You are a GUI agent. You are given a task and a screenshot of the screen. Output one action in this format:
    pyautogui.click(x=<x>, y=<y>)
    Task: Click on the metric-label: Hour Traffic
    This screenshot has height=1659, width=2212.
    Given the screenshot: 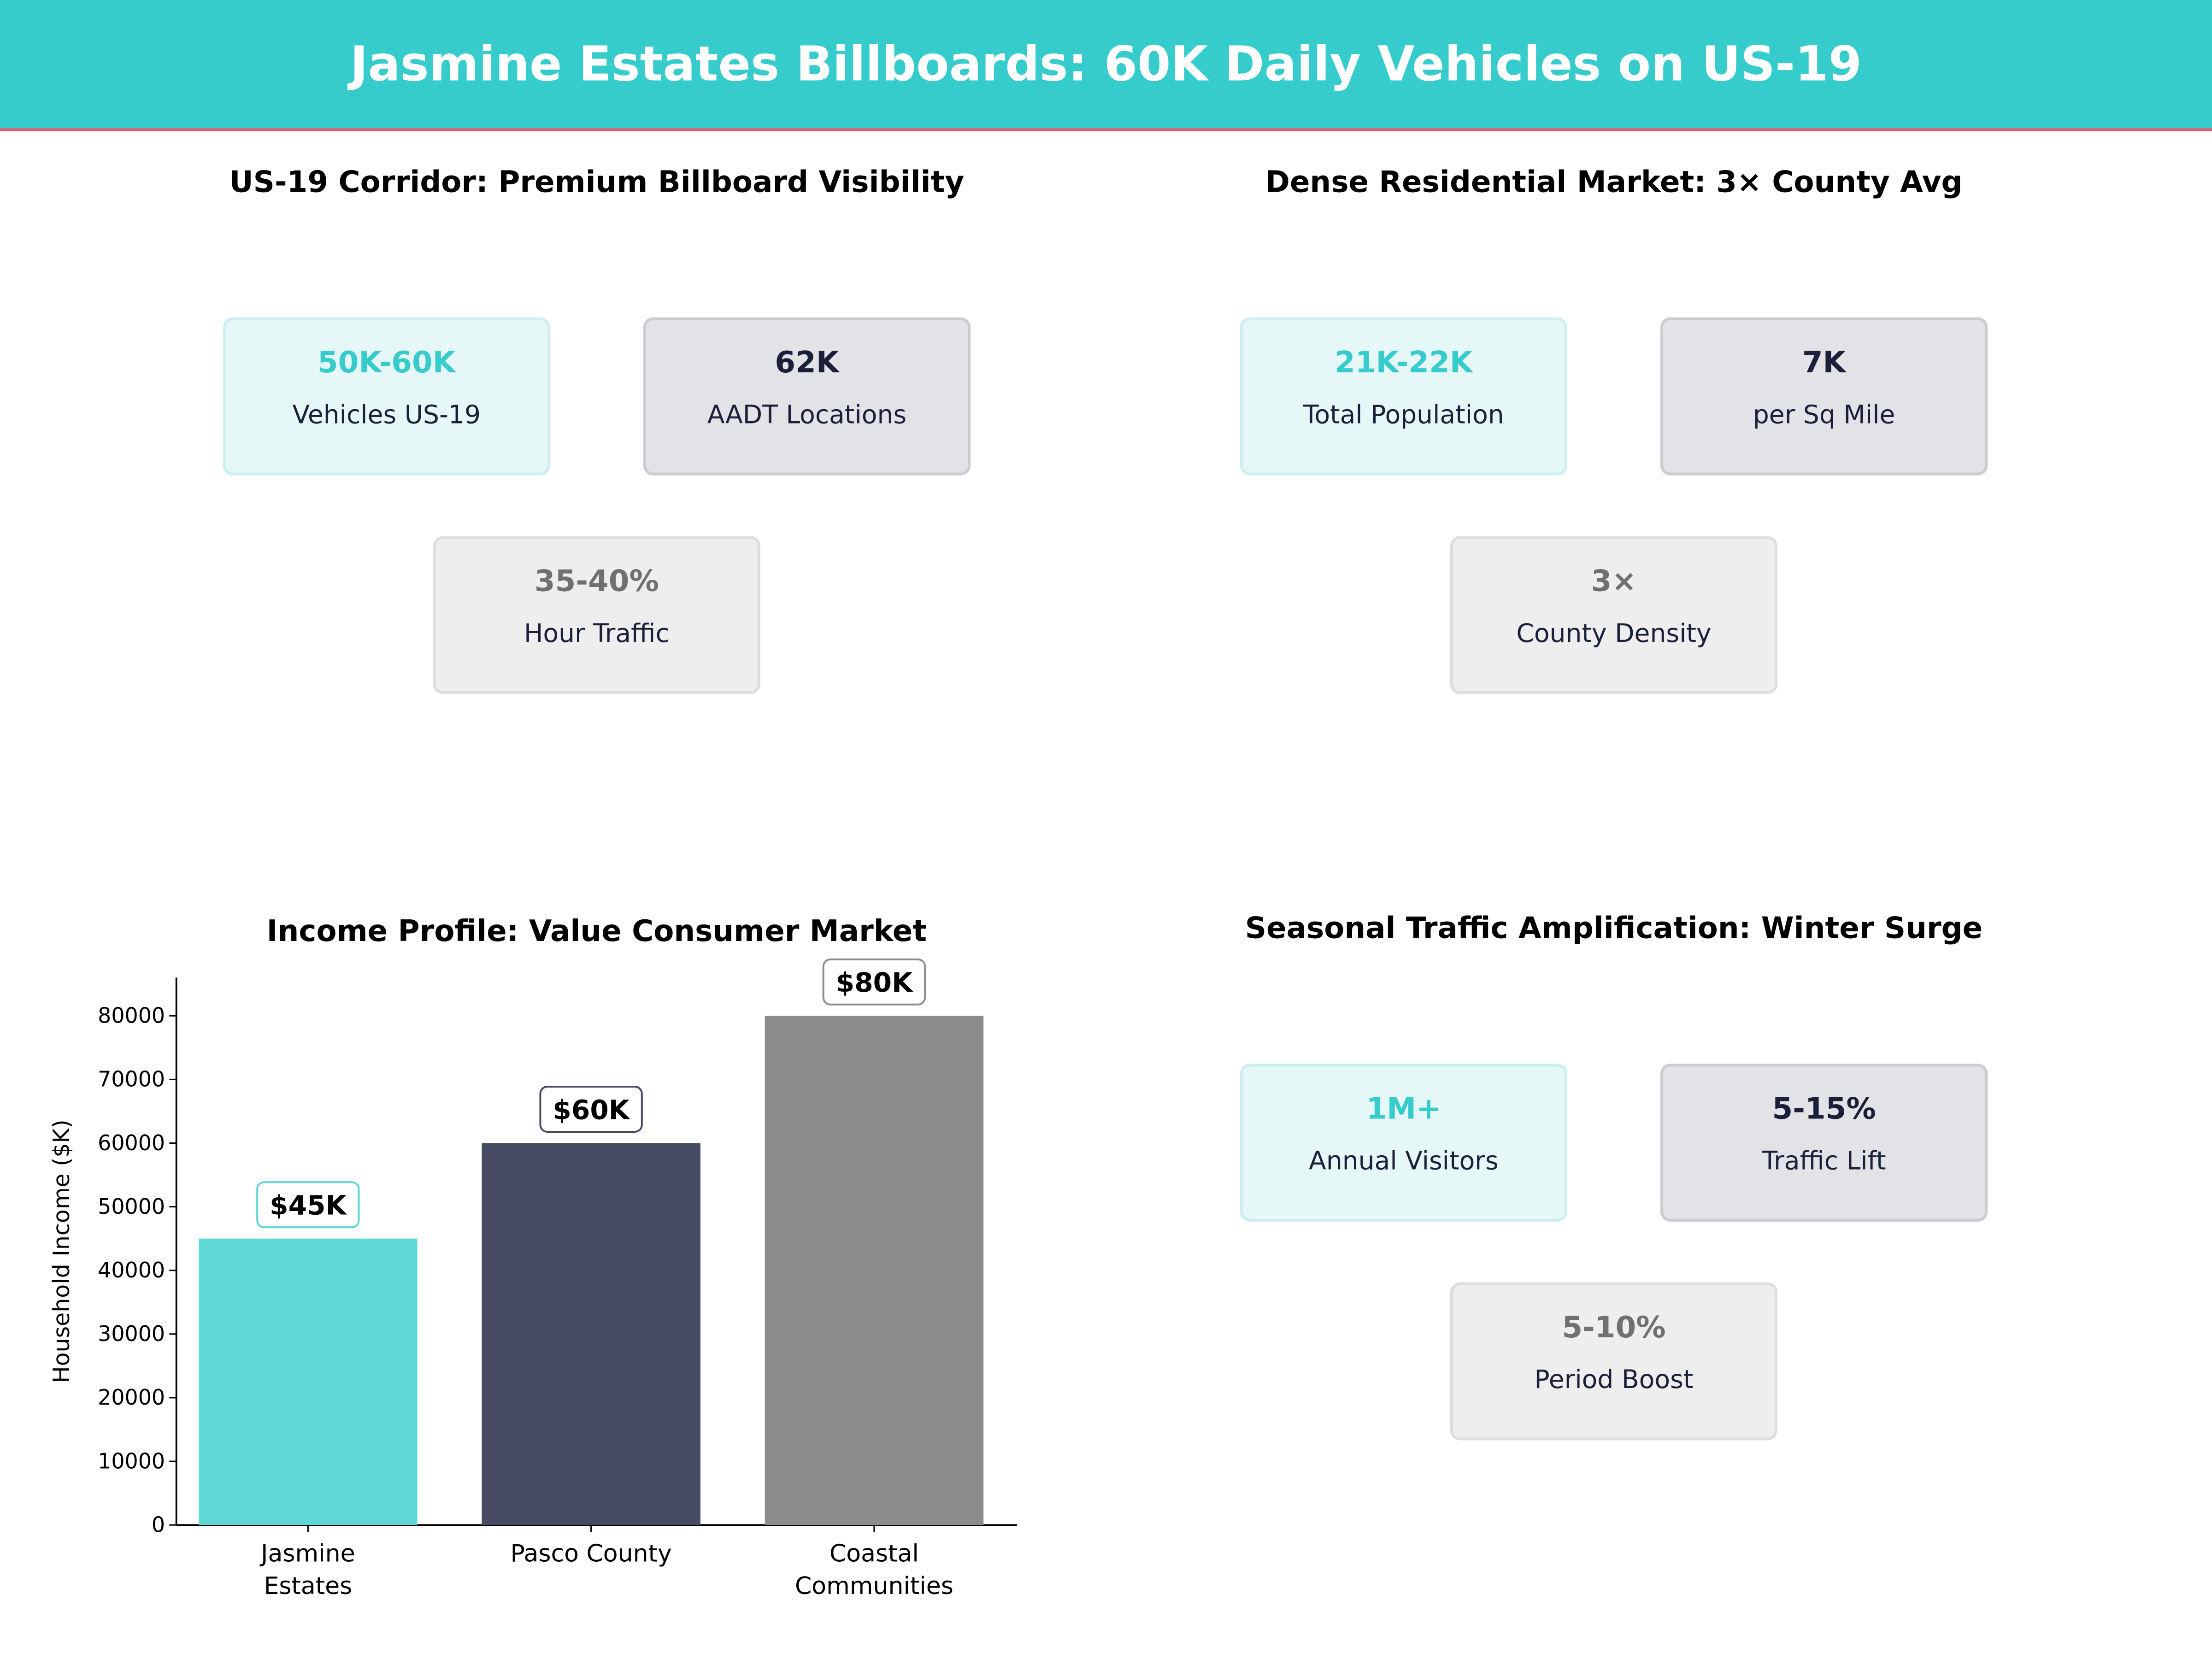 What is the action you would take?
    pyautogui.click(x=597, y=634)
    